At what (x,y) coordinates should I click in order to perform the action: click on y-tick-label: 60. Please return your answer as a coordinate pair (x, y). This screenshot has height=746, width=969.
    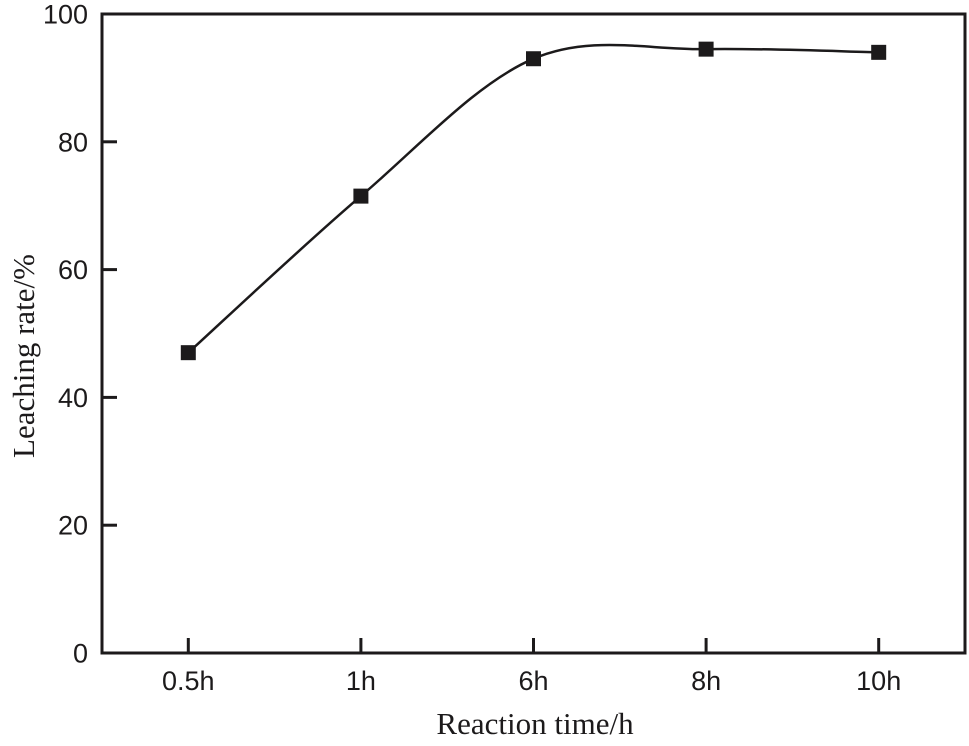
    Looking at the image, I should click on (73, 270).